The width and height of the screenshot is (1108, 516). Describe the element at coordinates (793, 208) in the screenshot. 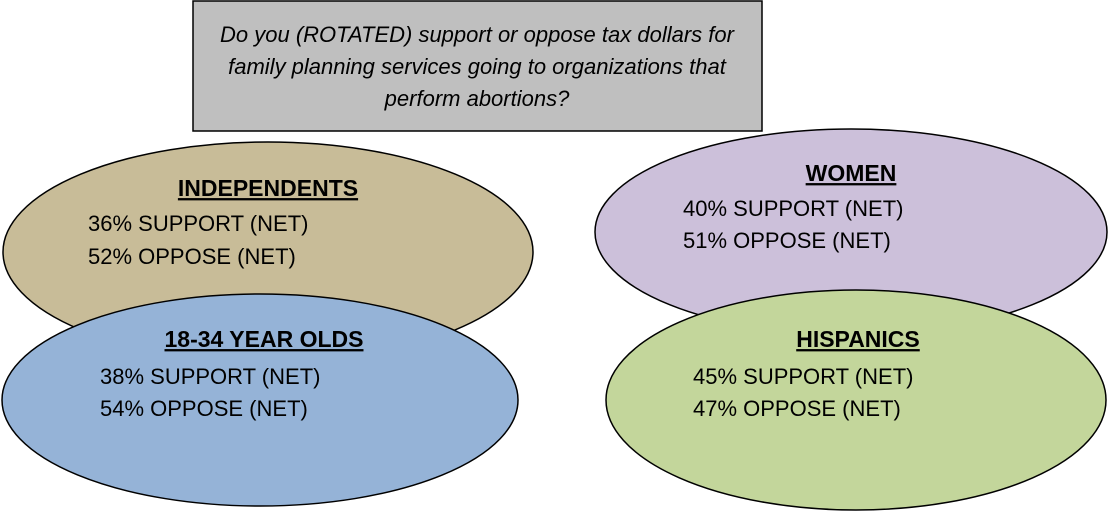

I see `group-line: 40% SUPPORT (NET)` at that location.